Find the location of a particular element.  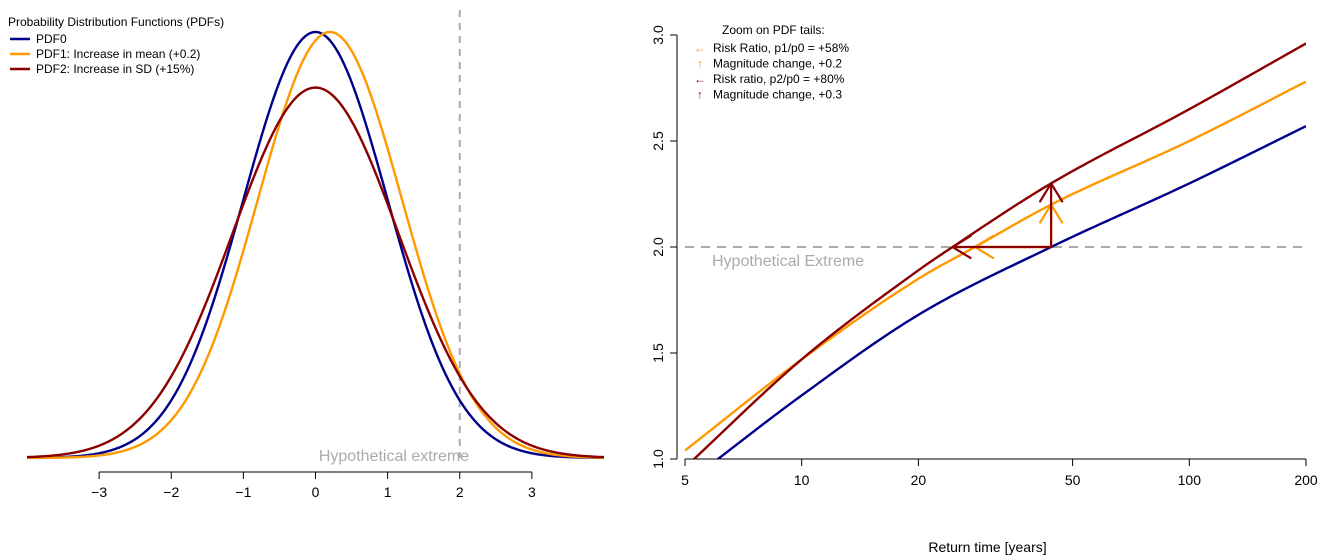

x-tick-label: 200 is located at coordinates (1306, 480).